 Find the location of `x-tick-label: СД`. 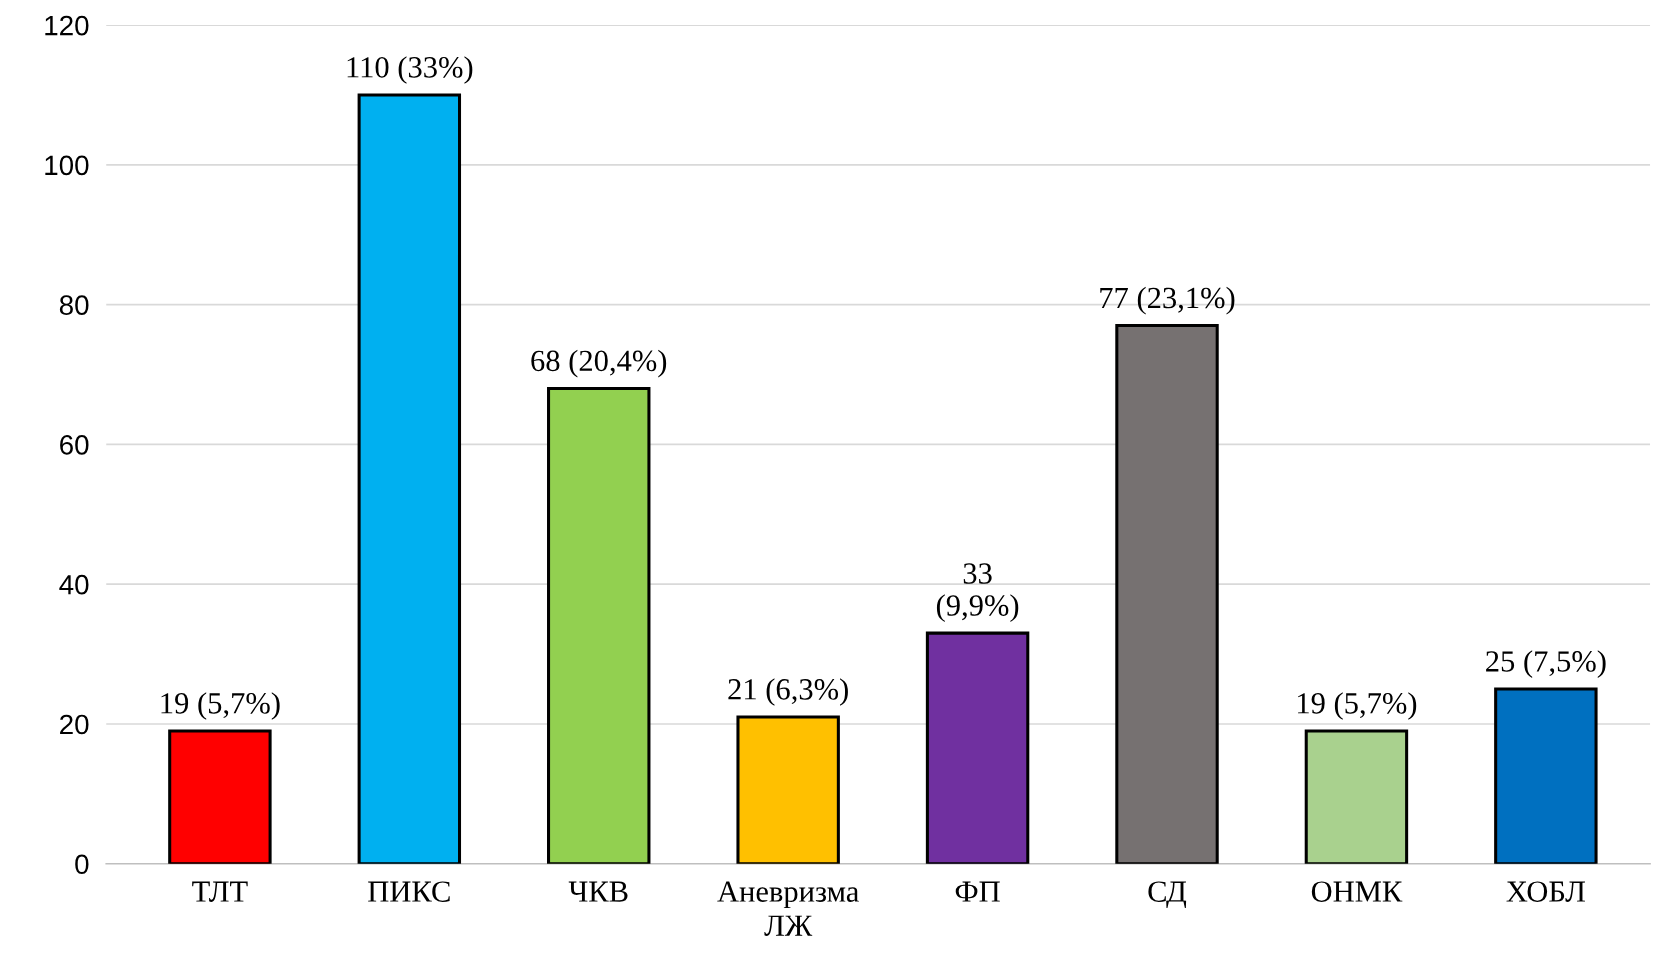

x-tick-label: СД is located at coordinates (1167, 895).